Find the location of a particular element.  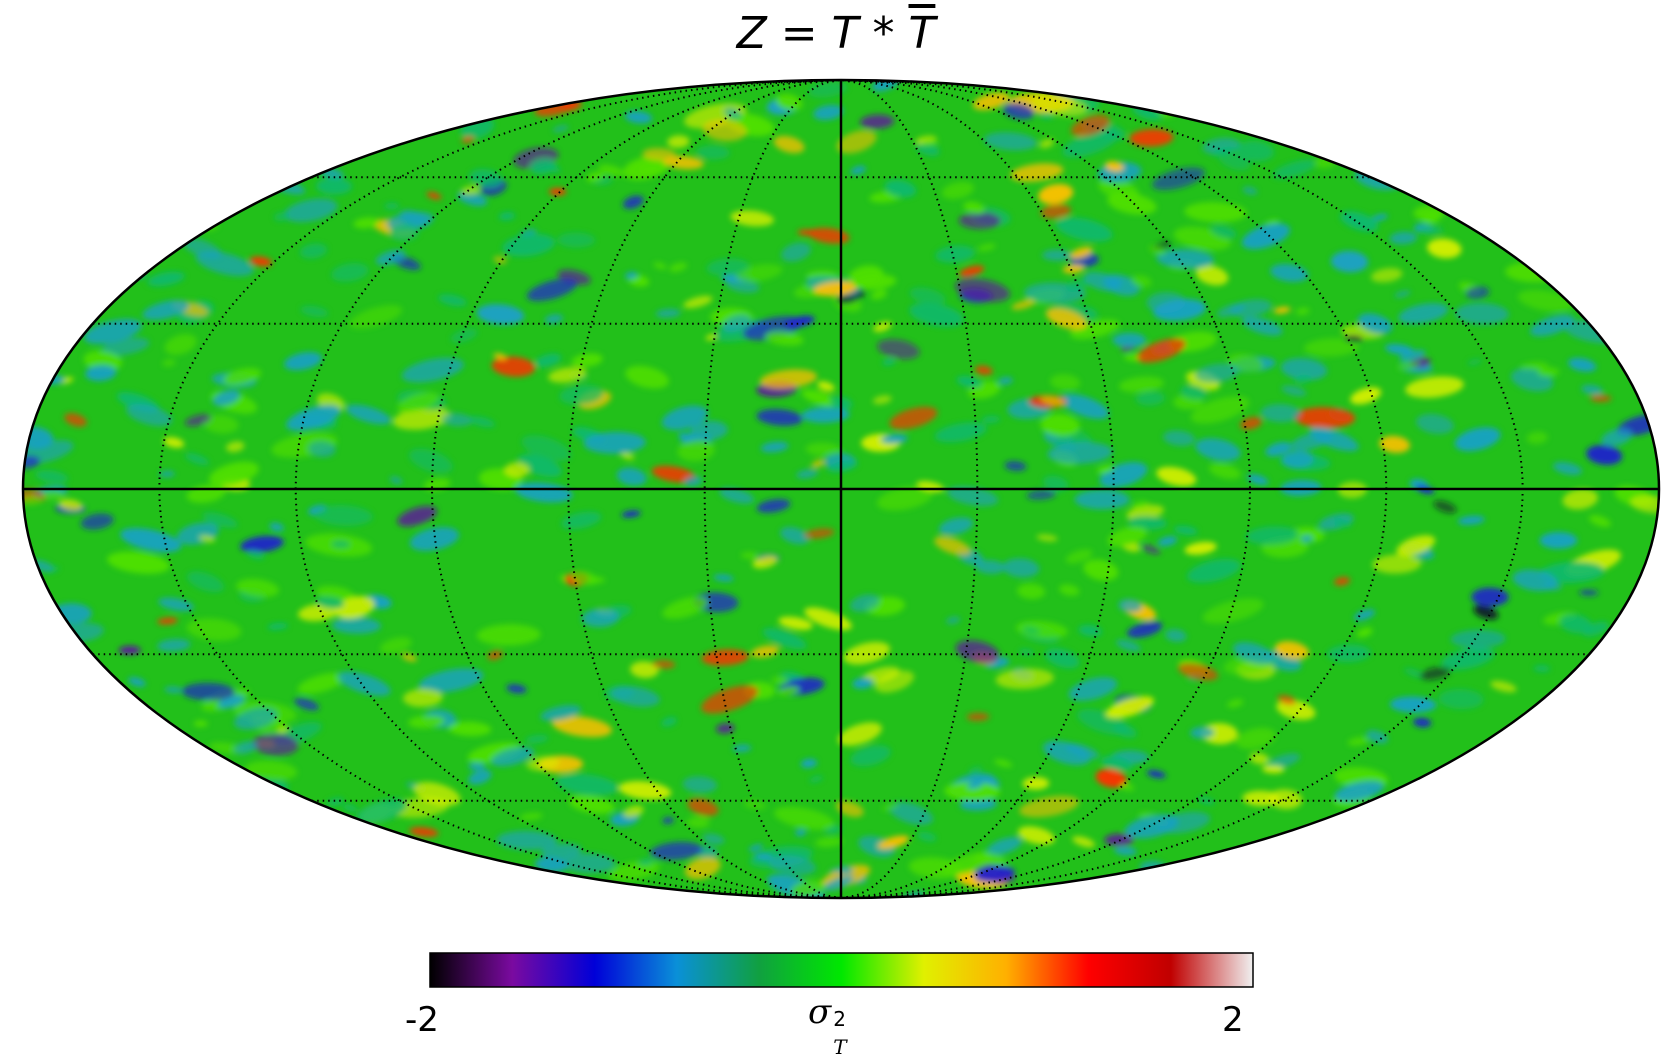

title-lhs: Z is located at coordinates (751, 33).